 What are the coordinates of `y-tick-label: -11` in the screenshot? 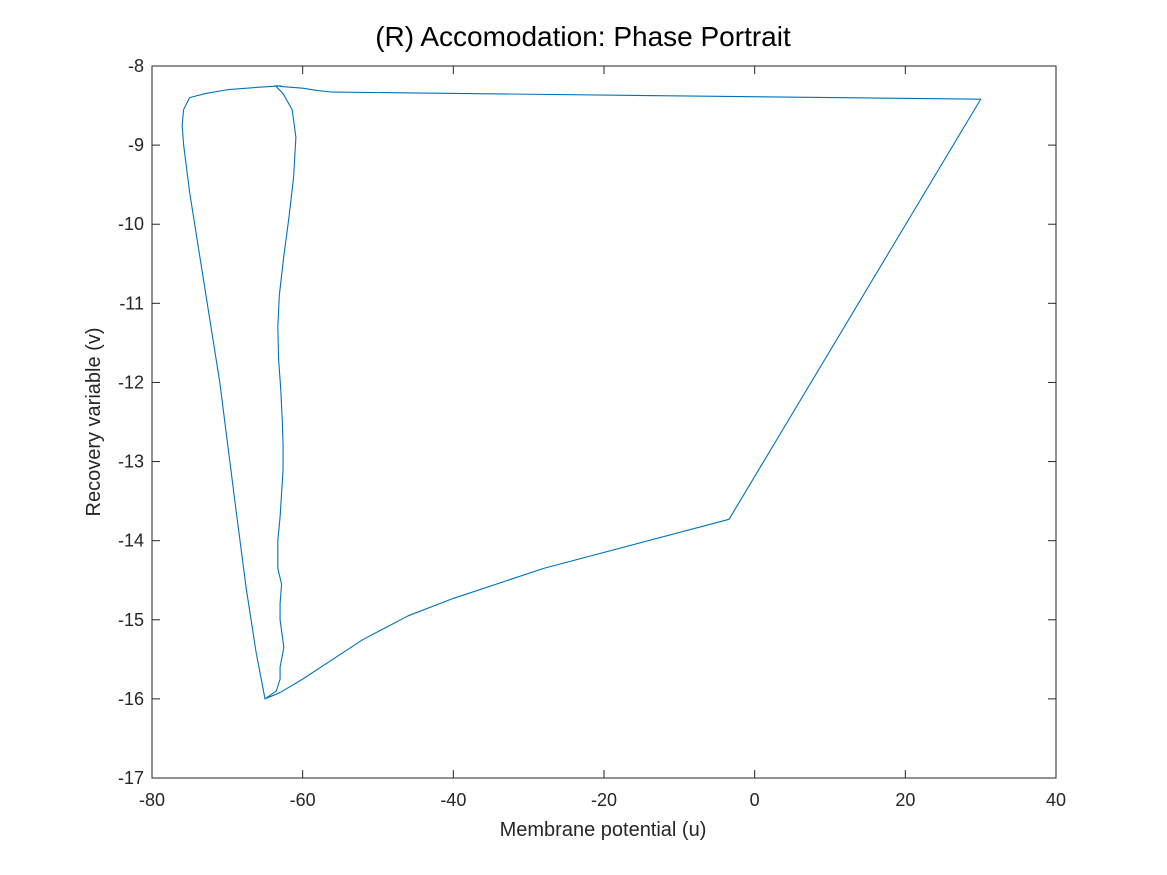 It's located at (131, 303).